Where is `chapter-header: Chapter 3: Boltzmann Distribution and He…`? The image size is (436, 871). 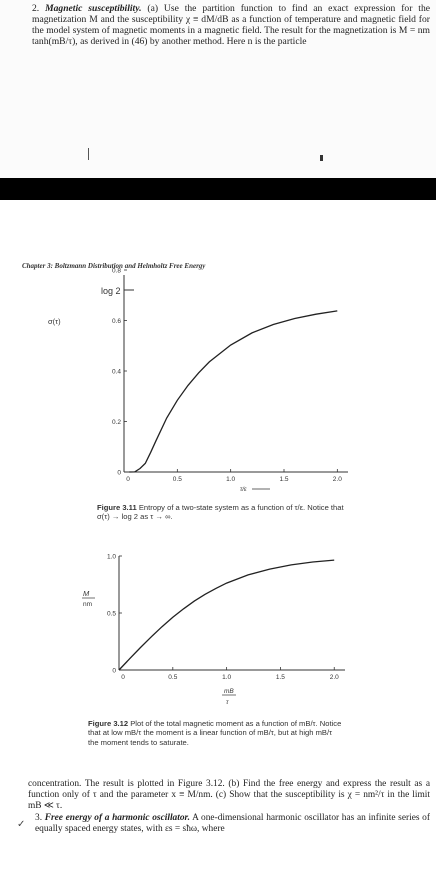 chapter-header: Chapter 3: Boltzmann Distribution and He… is located at coordinates (114, 266).